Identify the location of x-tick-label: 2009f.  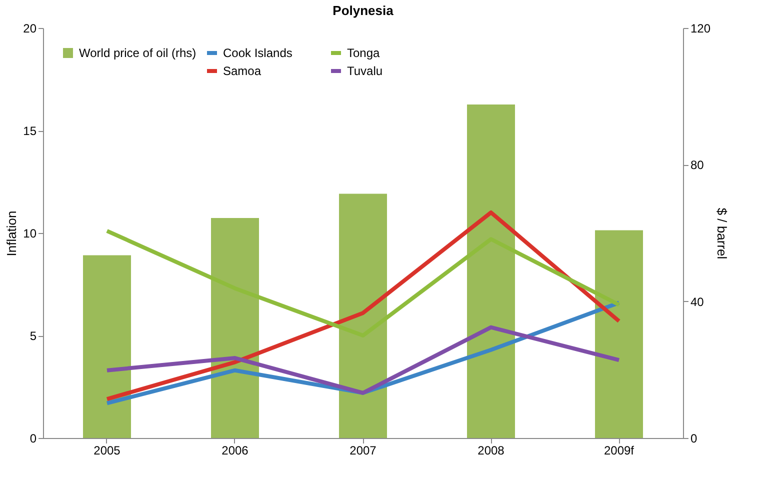
(619, 451).